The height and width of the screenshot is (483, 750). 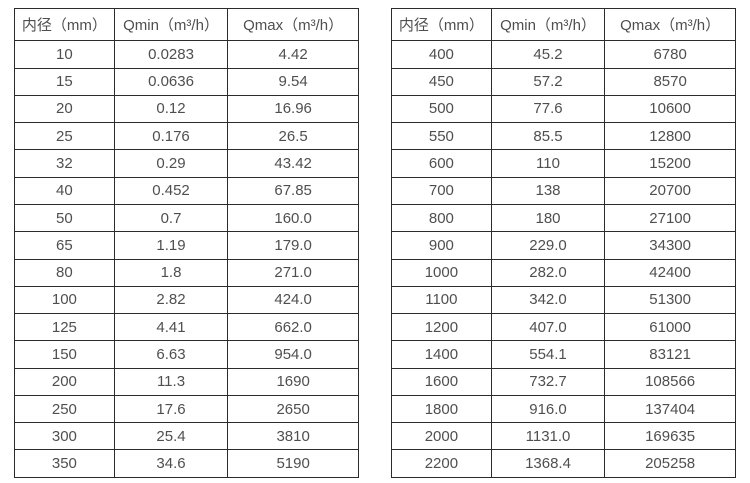 I want to click on table-row: 65 1.19 179.0, so click(x=186, y=245).